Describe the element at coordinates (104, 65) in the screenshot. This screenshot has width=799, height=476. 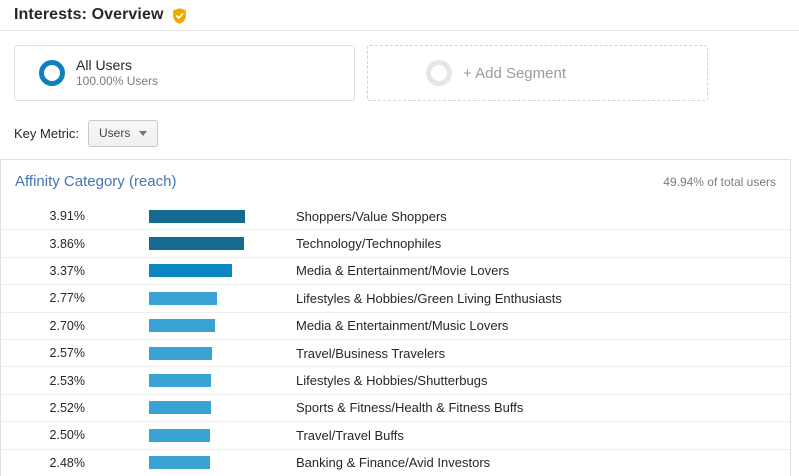
I see `segment-label: All Users` at that location.